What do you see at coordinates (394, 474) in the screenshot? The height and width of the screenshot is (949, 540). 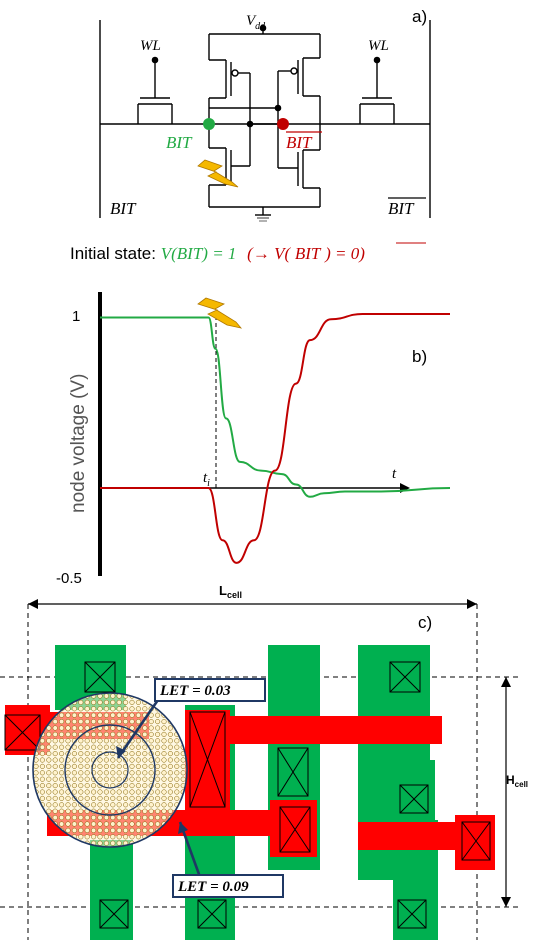 I see `t-label: t` at bounding box center [394, 474].